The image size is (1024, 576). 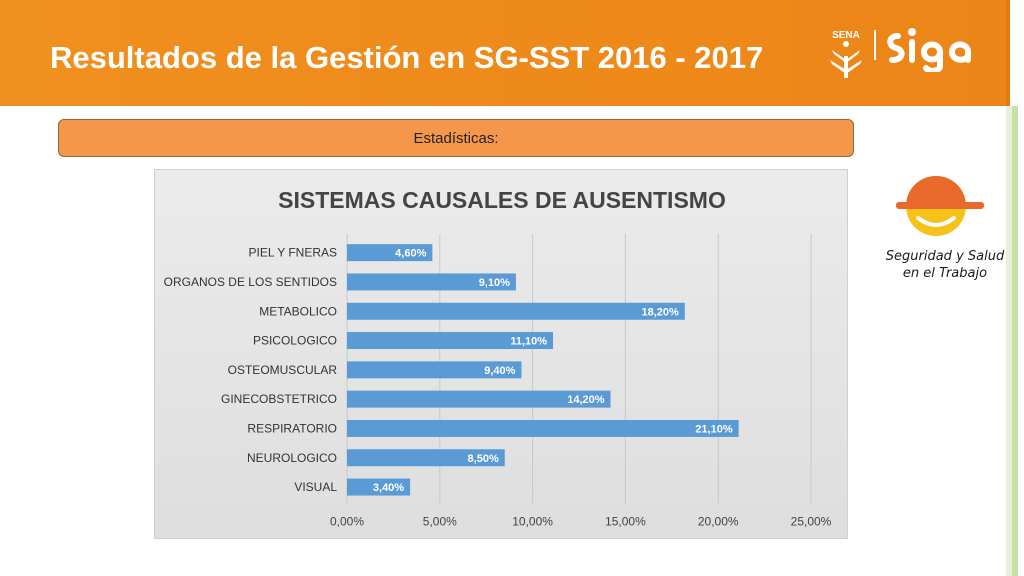 I want to click on siga-logo-icon, so click(x=929, y=50).